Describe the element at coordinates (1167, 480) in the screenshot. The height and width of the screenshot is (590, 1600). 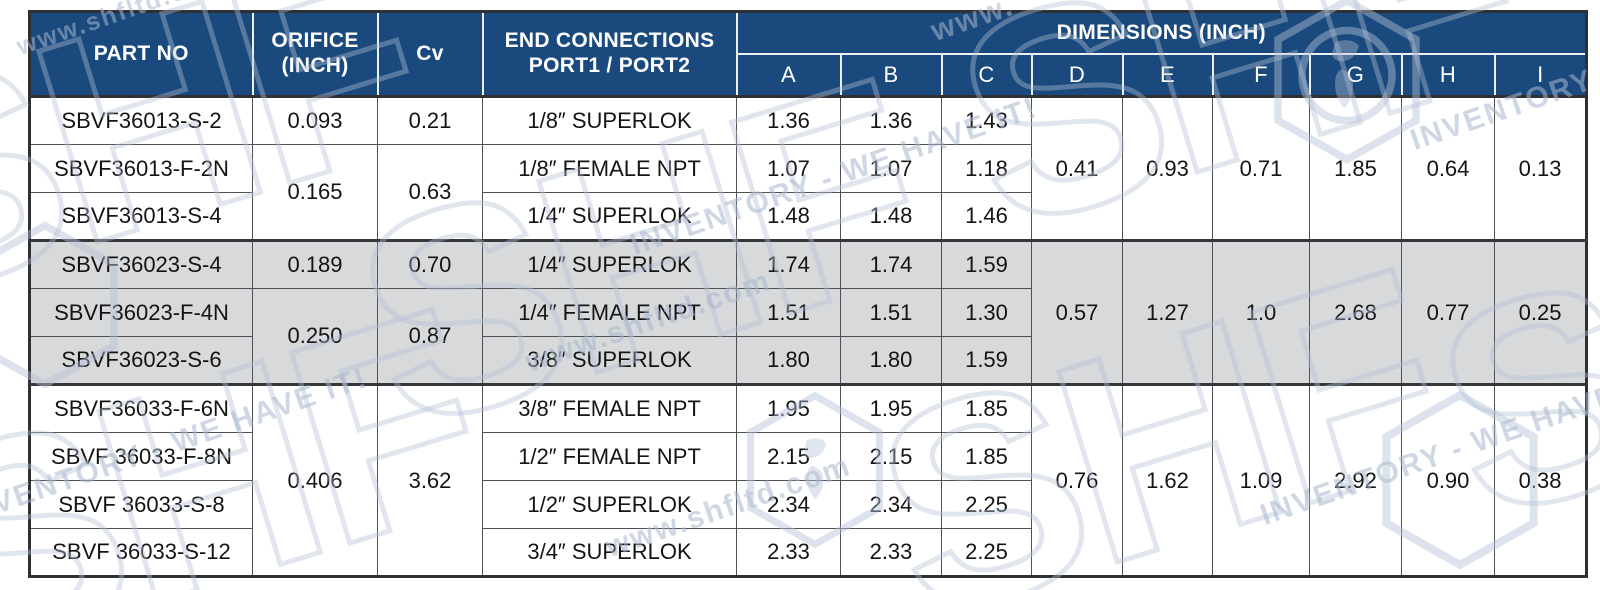
I see `cell-dim-e-merged: 1.62` at that location.